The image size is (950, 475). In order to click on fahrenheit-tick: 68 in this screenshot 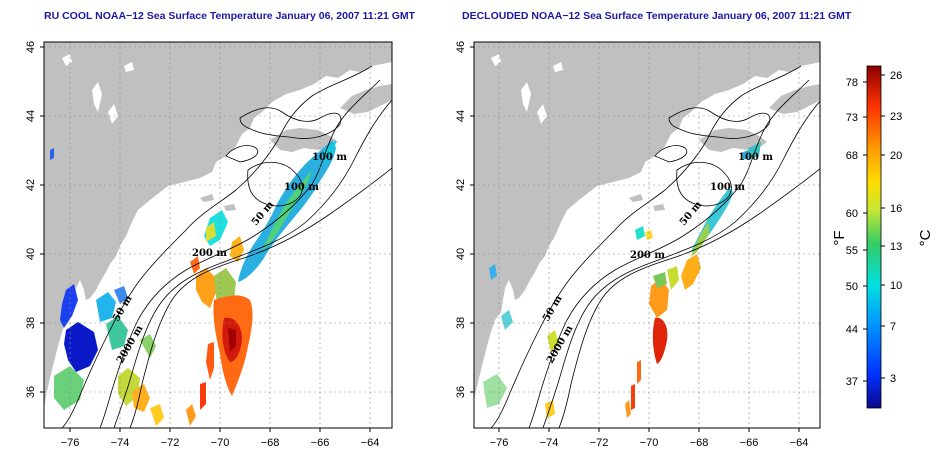, I will do `click(852, 156)`.